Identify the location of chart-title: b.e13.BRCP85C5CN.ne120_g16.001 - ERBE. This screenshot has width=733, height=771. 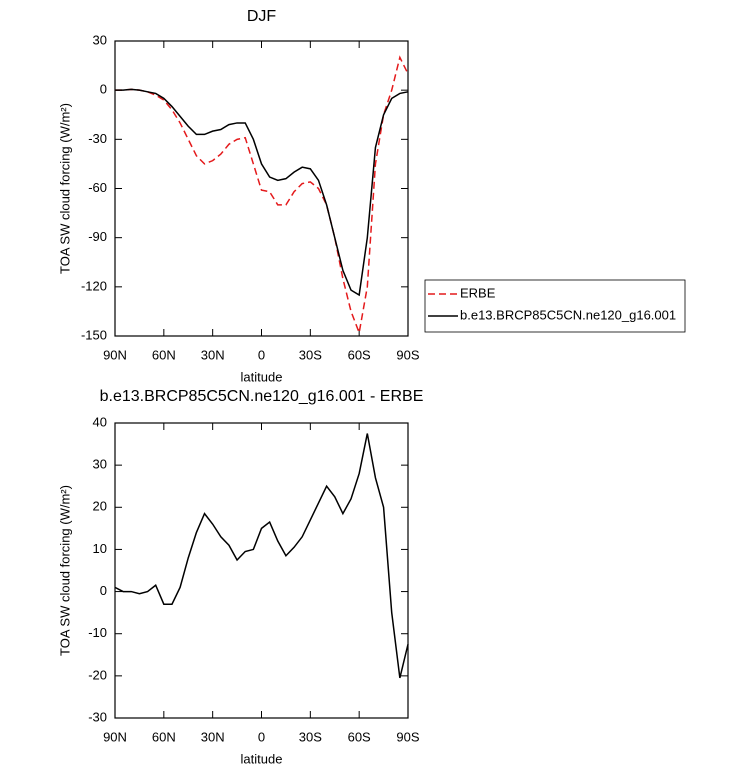
(262, 396).